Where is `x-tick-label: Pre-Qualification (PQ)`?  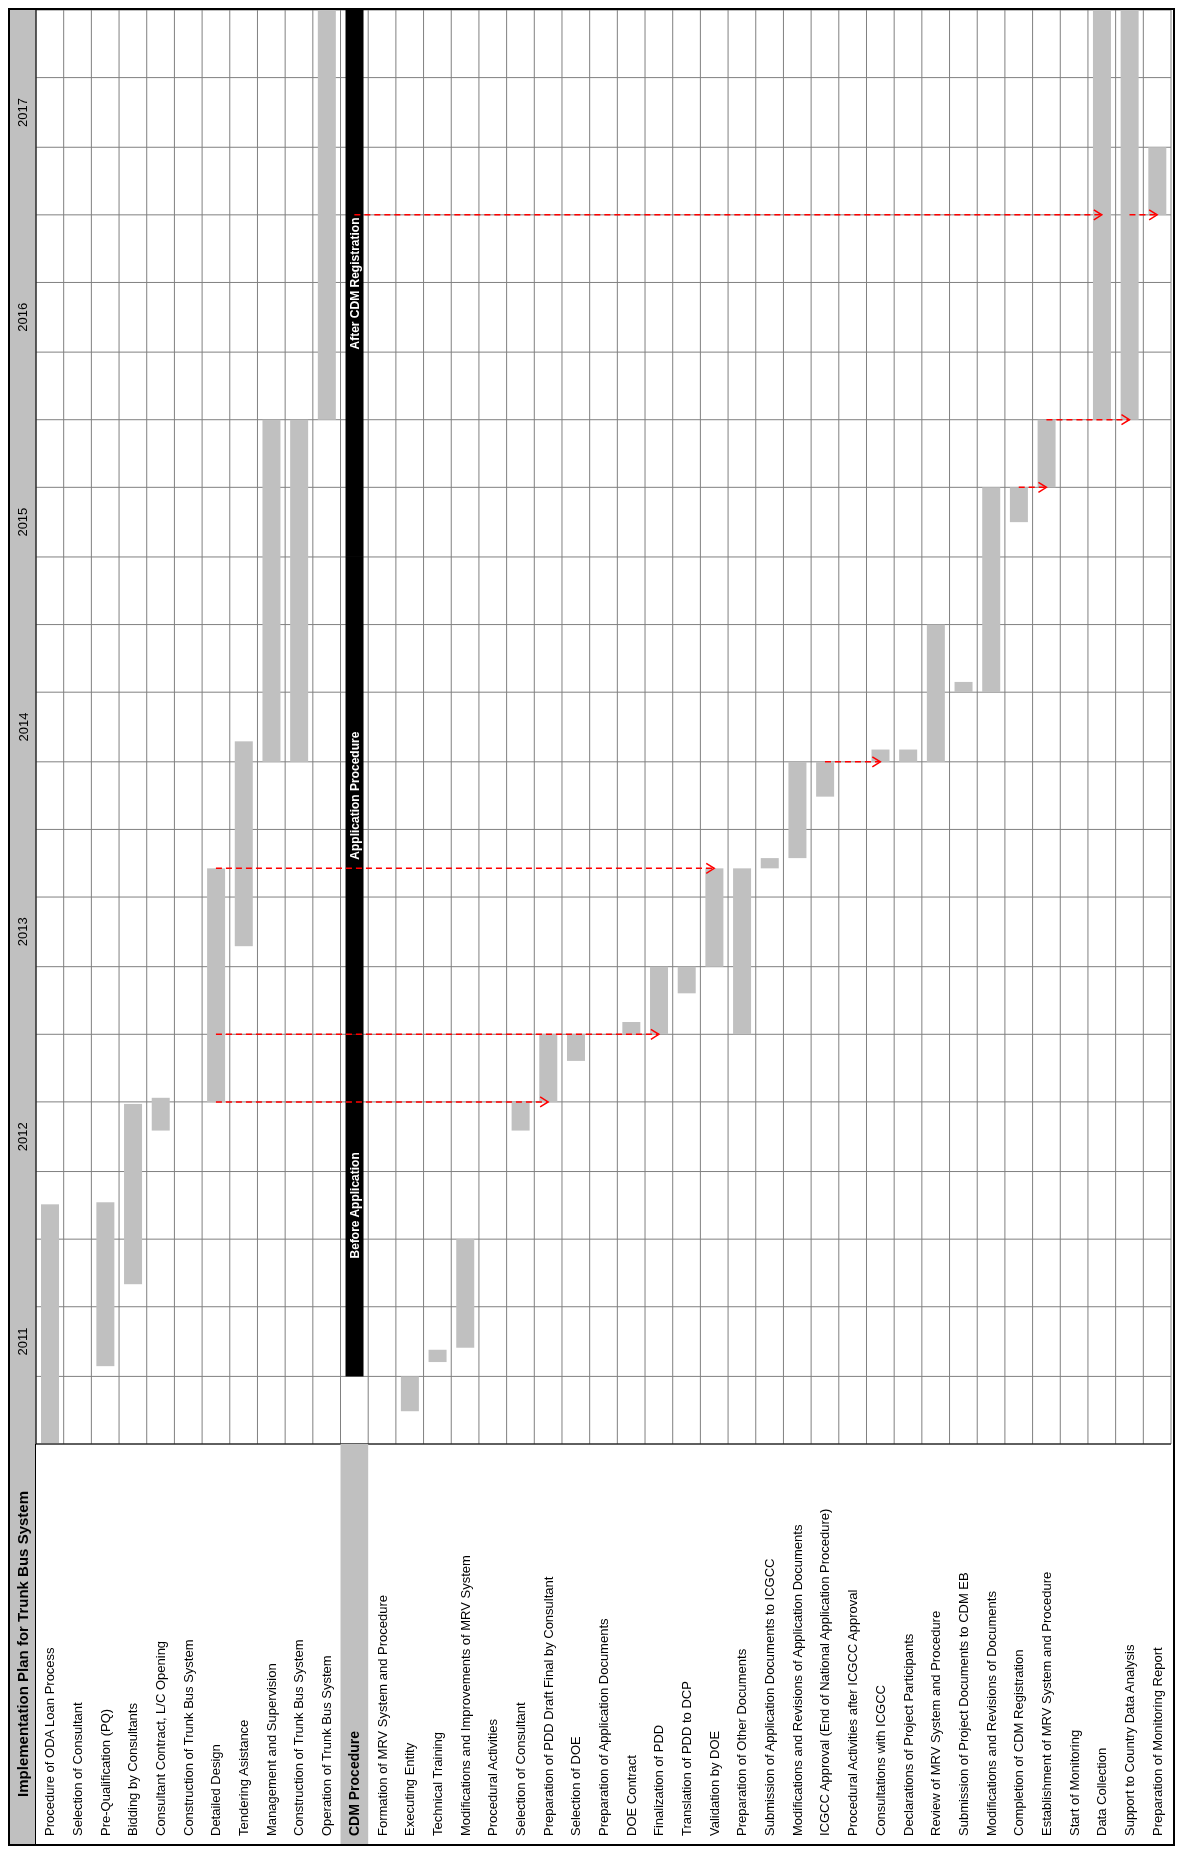
x-tick-label: Pre-Qualification (PQ) is located at coordinates (105, 1772).